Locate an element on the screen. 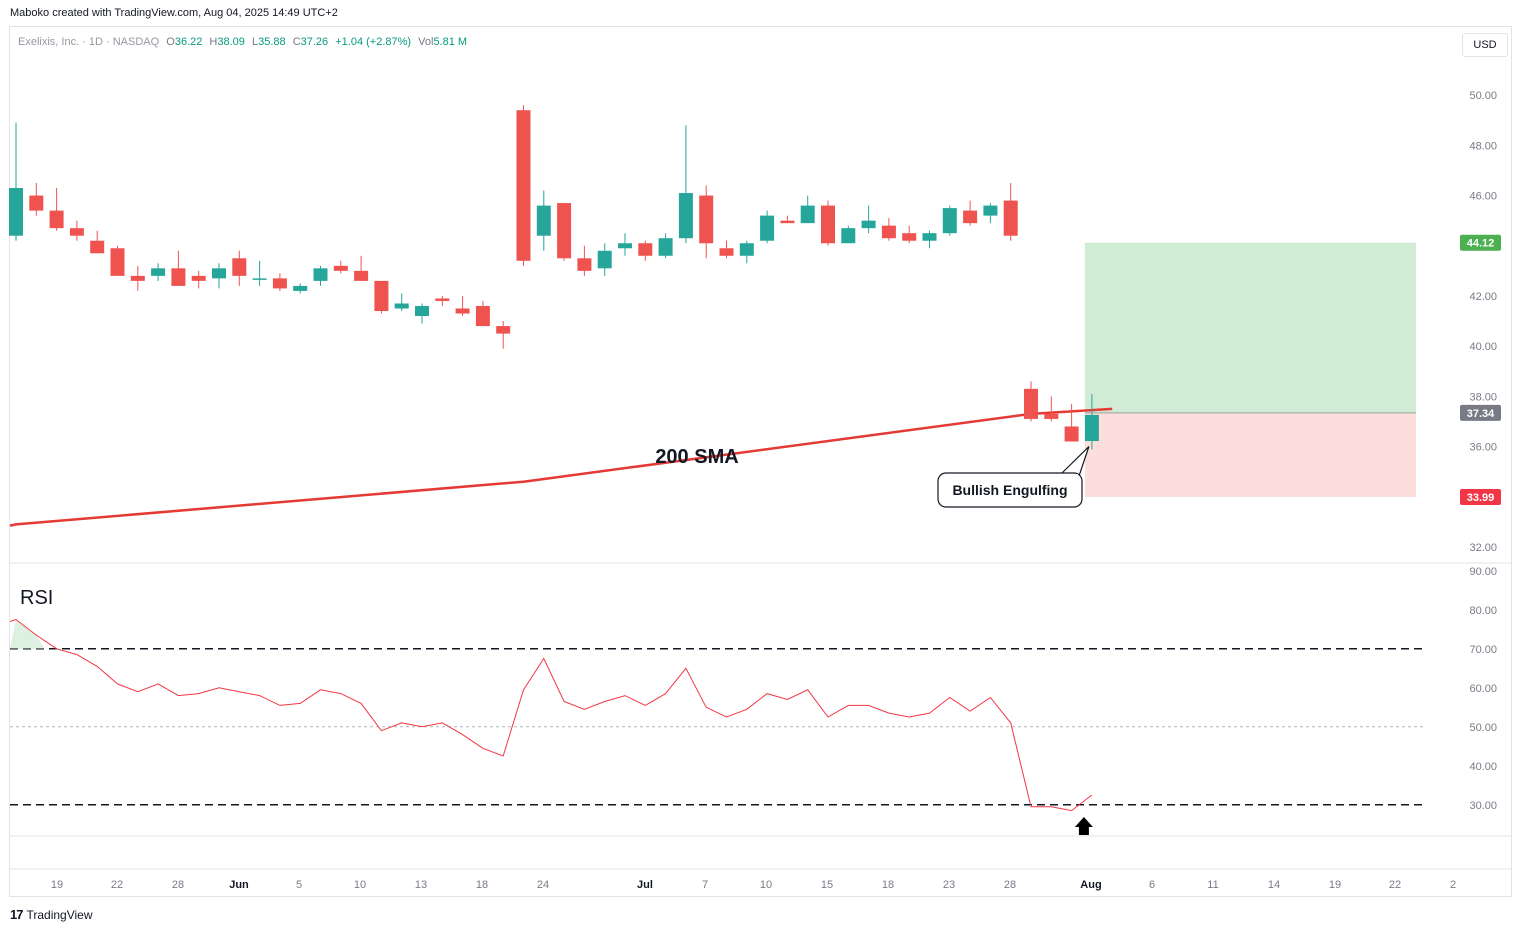  price-axis-tick: 32.00 is located at coordinates (1483, 548).